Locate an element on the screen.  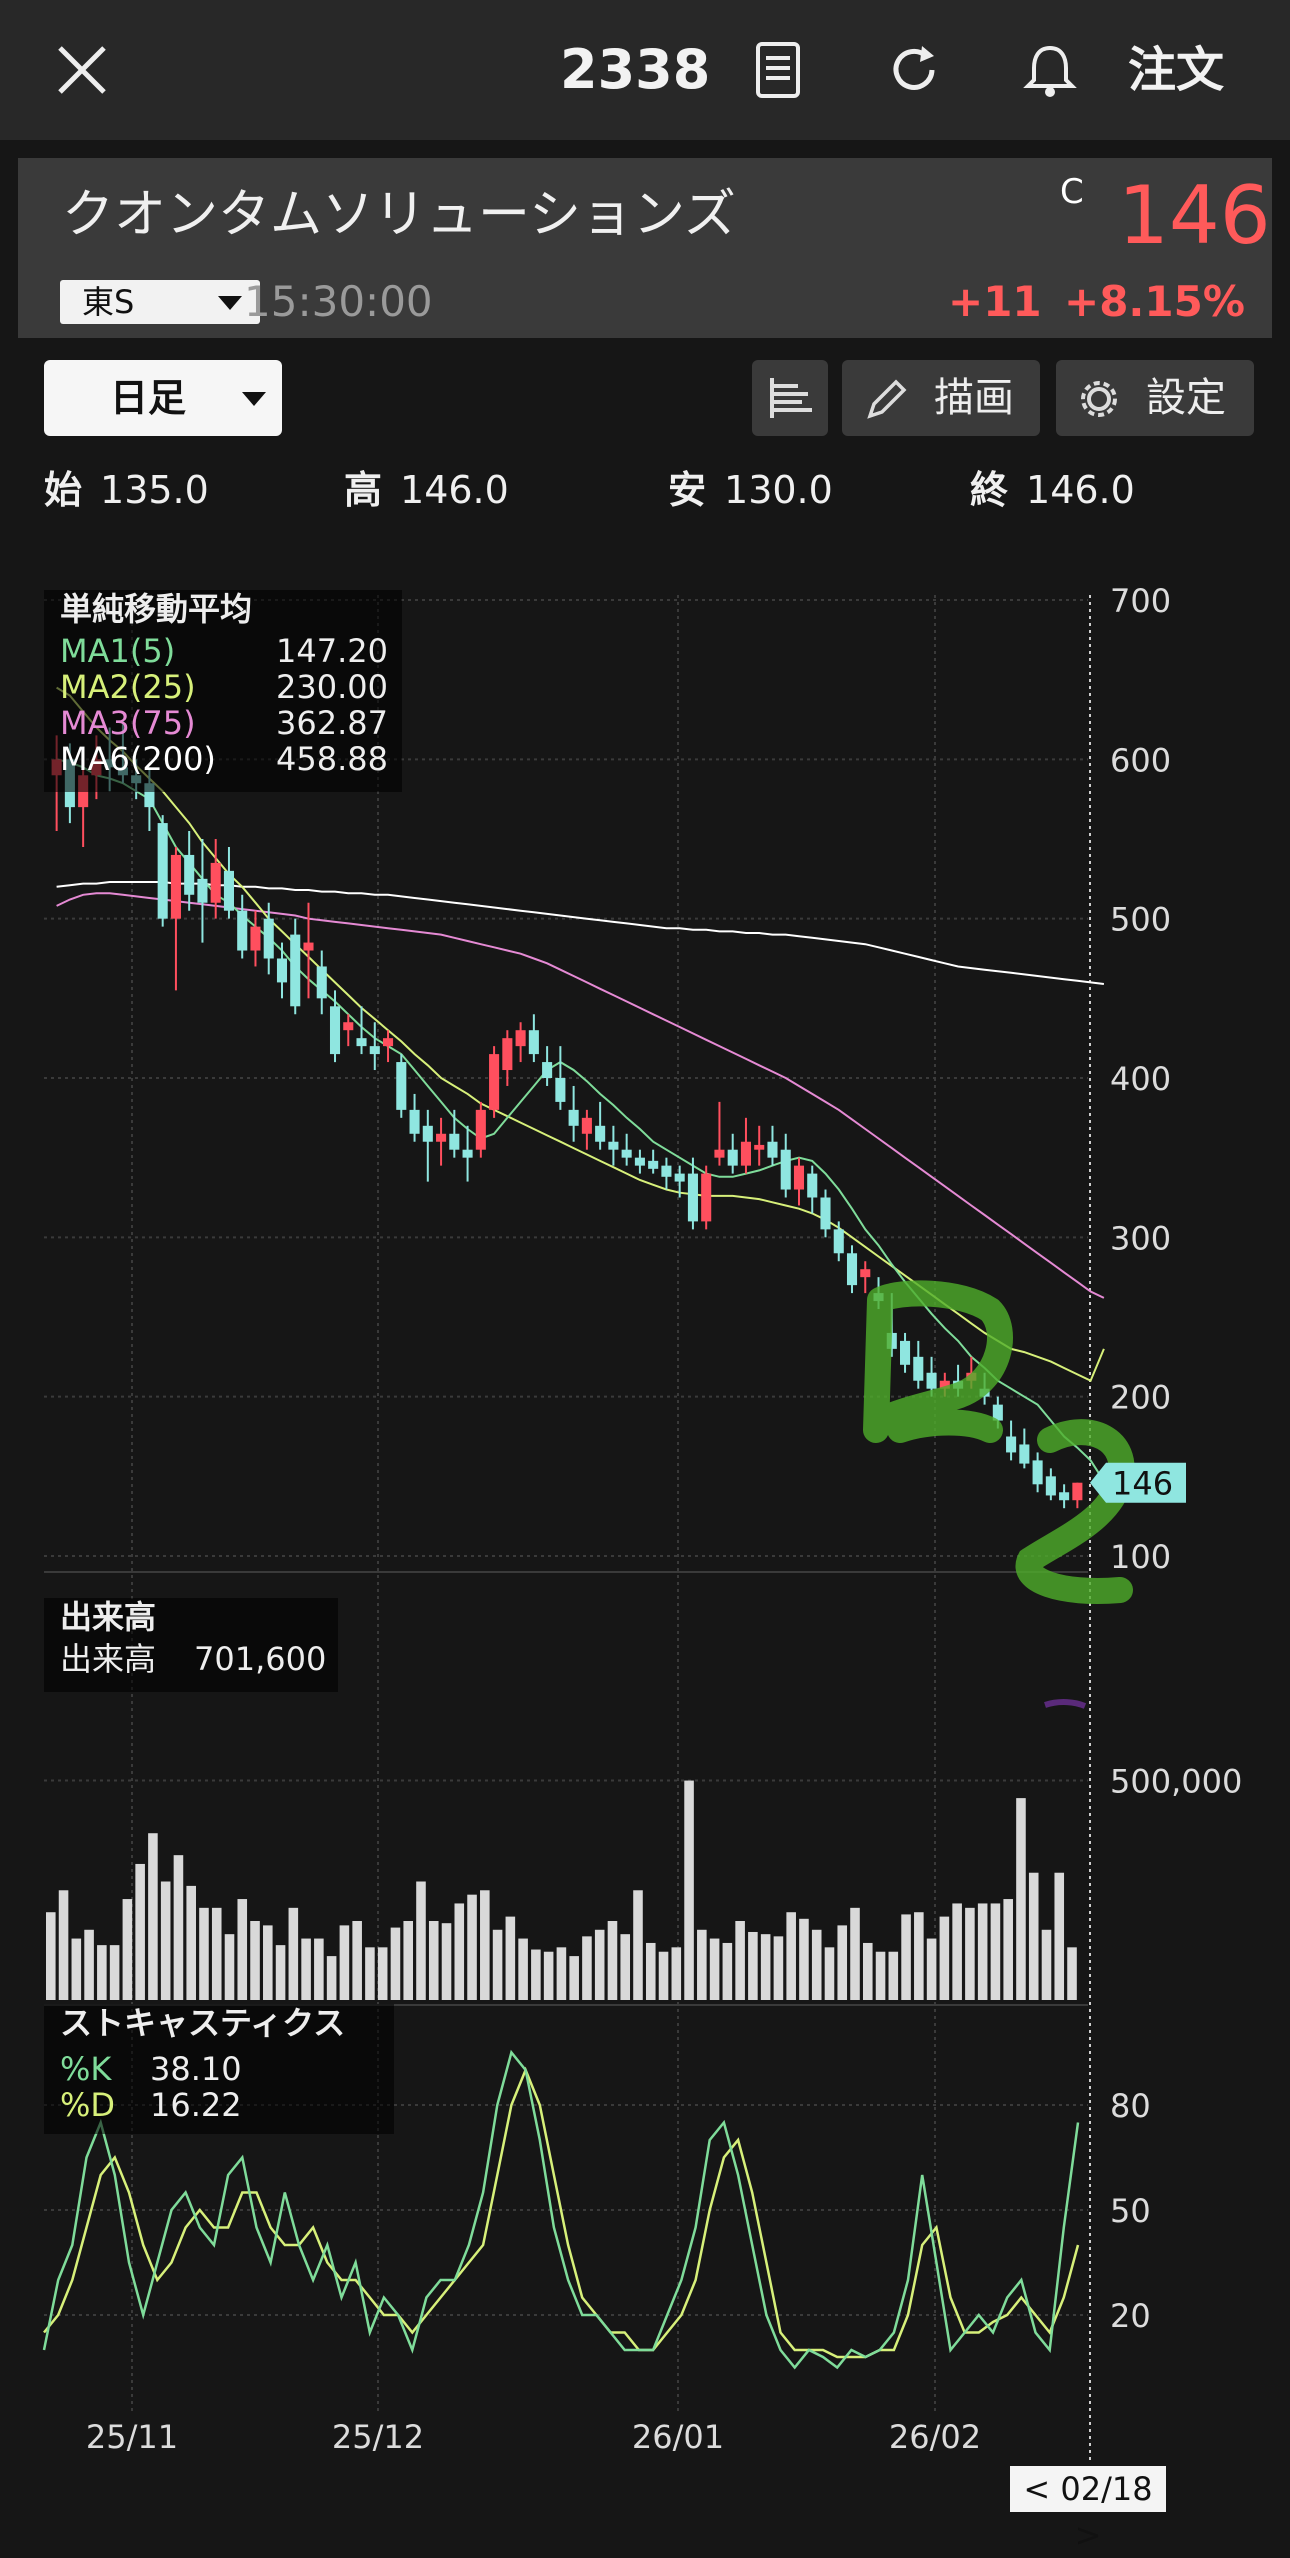
draw-button: 描画 is located at coordinates (941, 398).